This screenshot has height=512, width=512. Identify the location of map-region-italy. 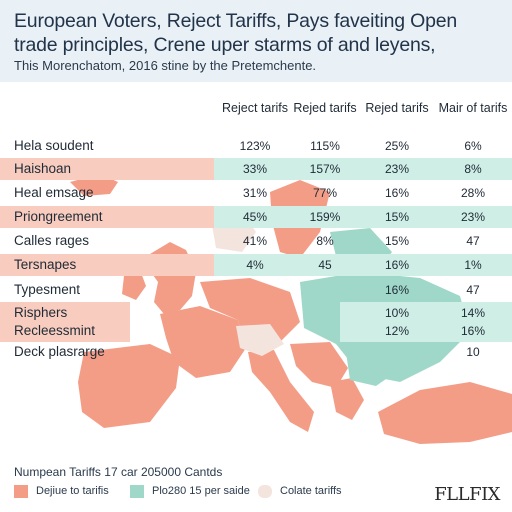
(281, 391).